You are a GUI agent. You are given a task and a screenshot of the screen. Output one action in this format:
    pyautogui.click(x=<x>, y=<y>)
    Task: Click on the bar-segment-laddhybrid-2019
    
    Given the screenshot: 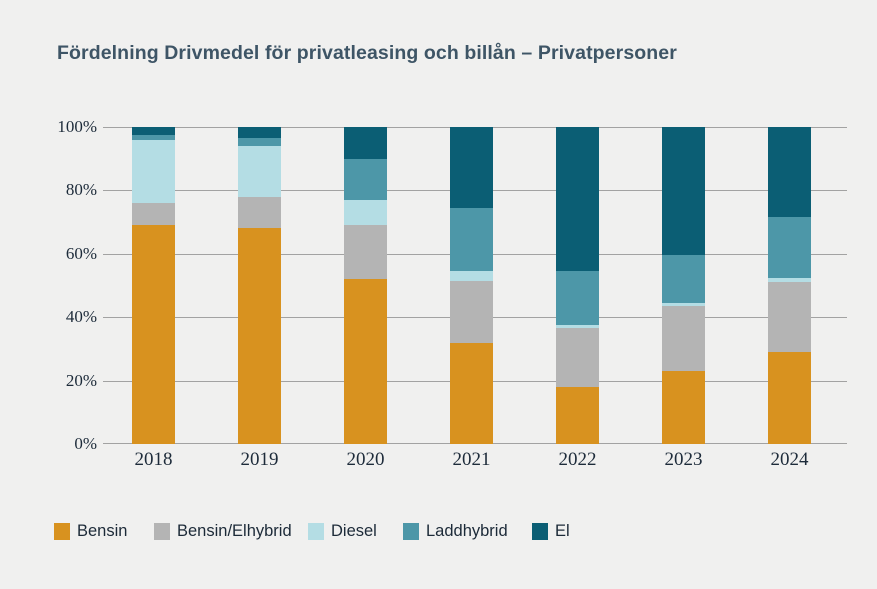 What is the action you would take?
    pyautogui.click(x=259, y=142)
    